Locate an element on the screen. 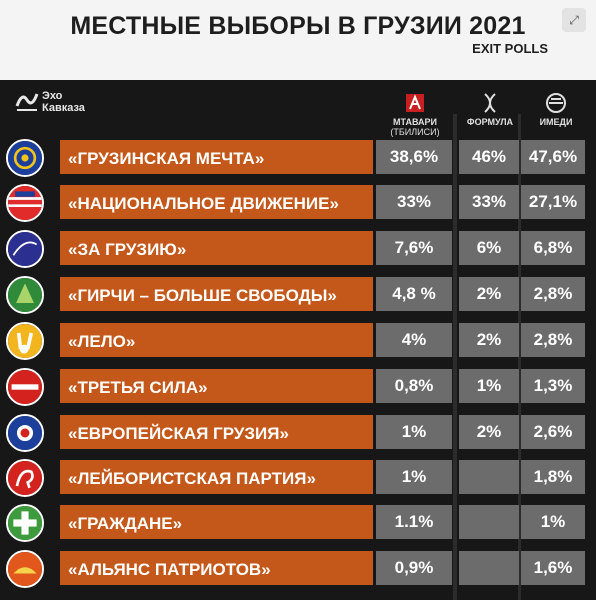 The image size is (596, 600). table-row: «ГРАЖДАНЕ» 1.1% 1% is located at coordinates (298, 523).